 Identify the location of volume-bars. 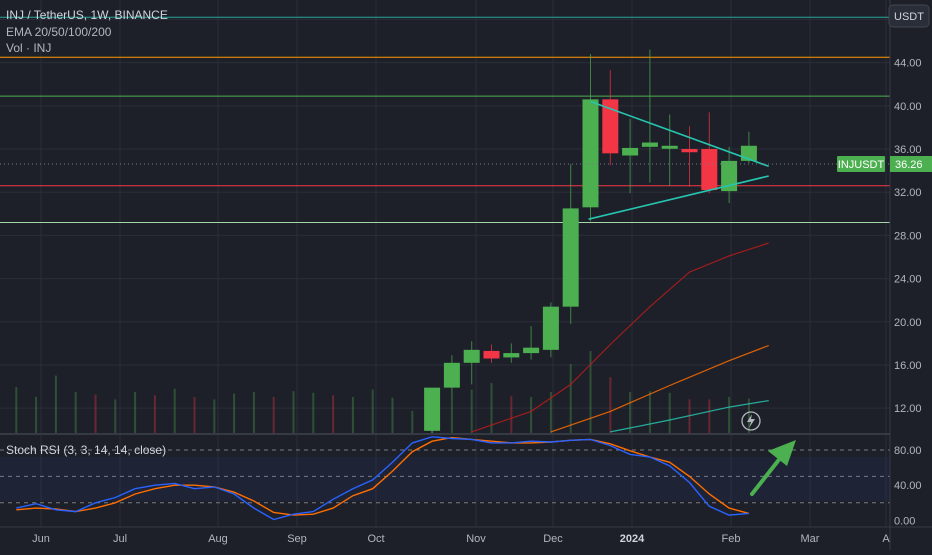
(382, 392).